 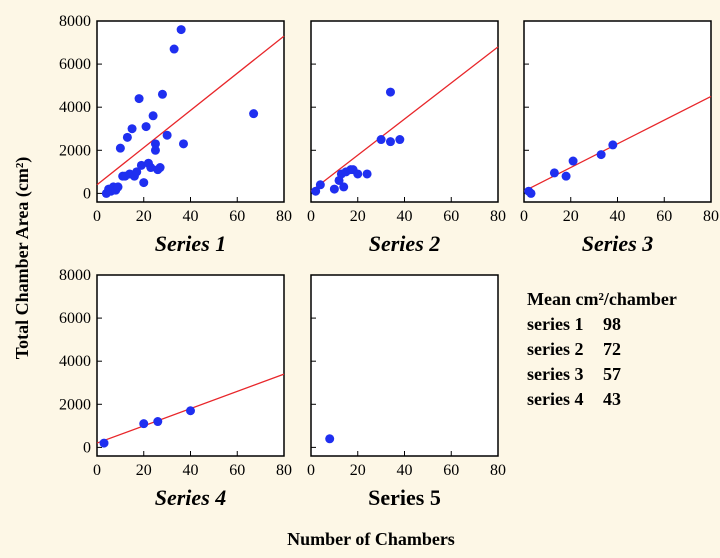 I want to click on panel-series-5: 0 20 40 60 80 Series 5, so click(x=406, y=392).